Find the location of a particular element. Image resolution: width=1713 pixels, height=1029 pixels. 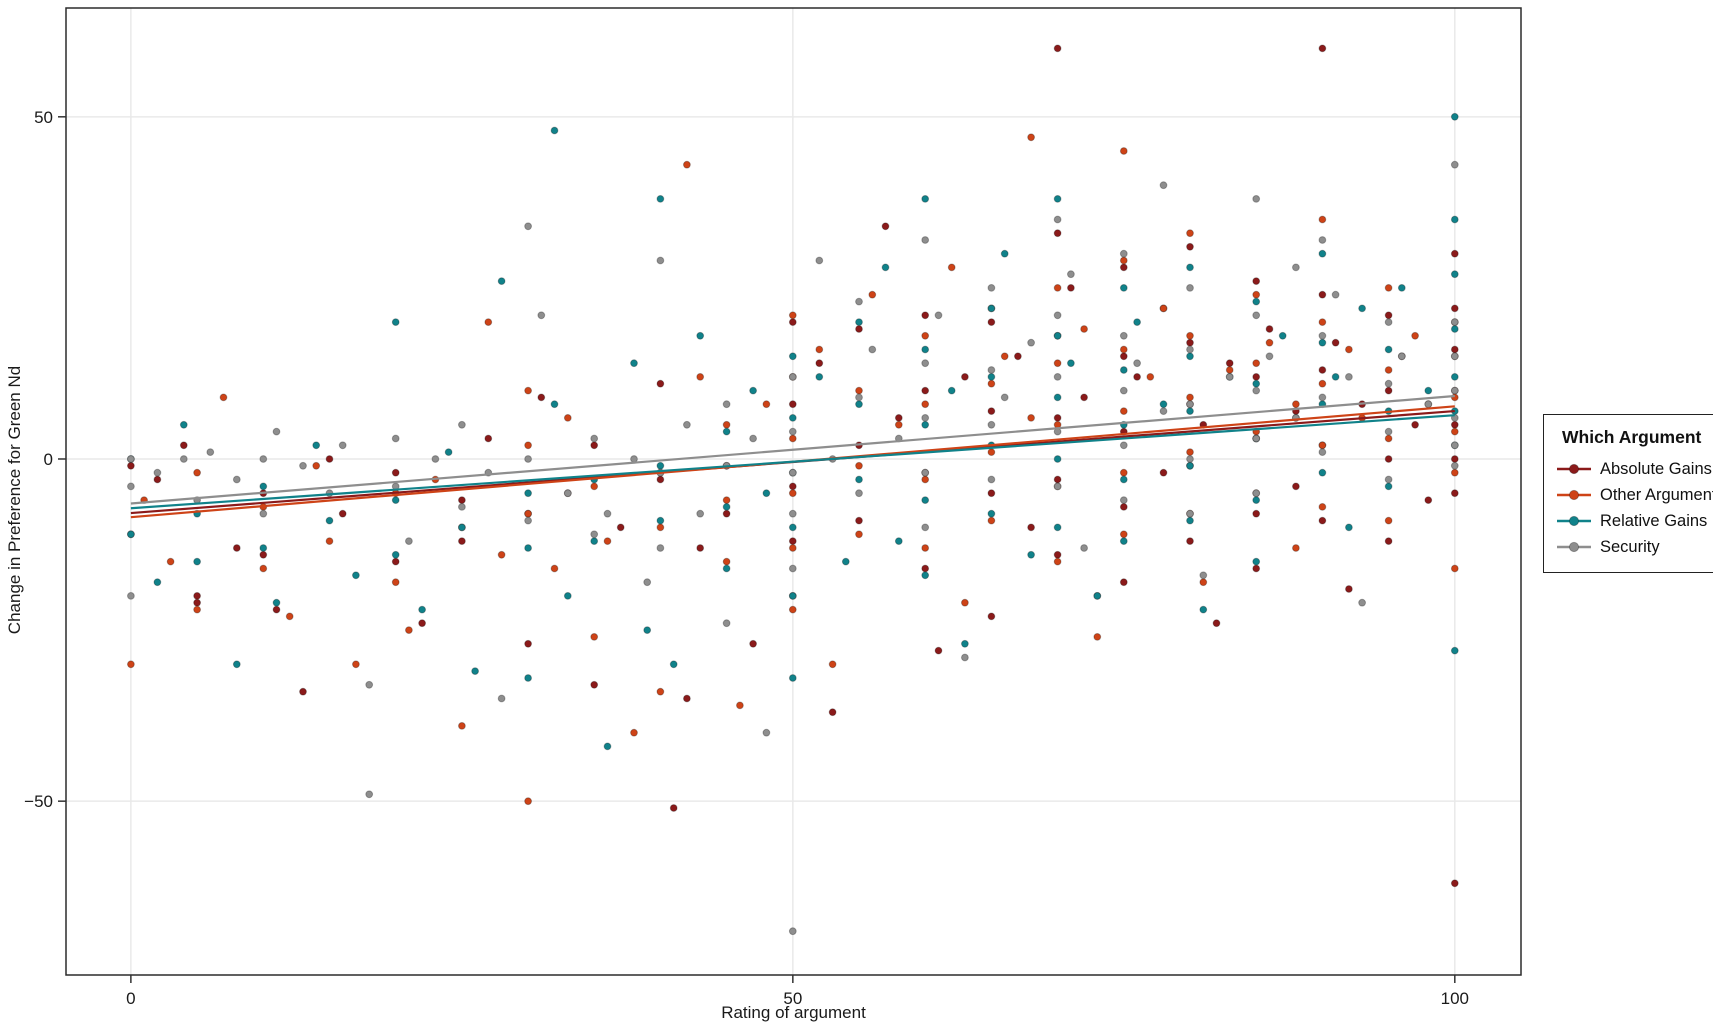

y-axis-title: Change in Preference for Green Nd is located at coordinates (14, 500).